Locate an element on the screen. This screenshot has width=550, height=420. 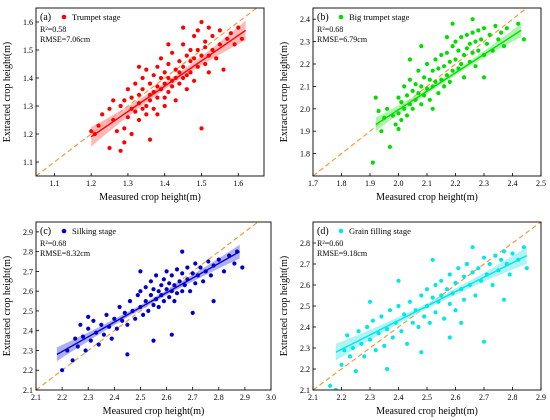
x-tick-label: 1.9 is located at coordinates (370, 183).